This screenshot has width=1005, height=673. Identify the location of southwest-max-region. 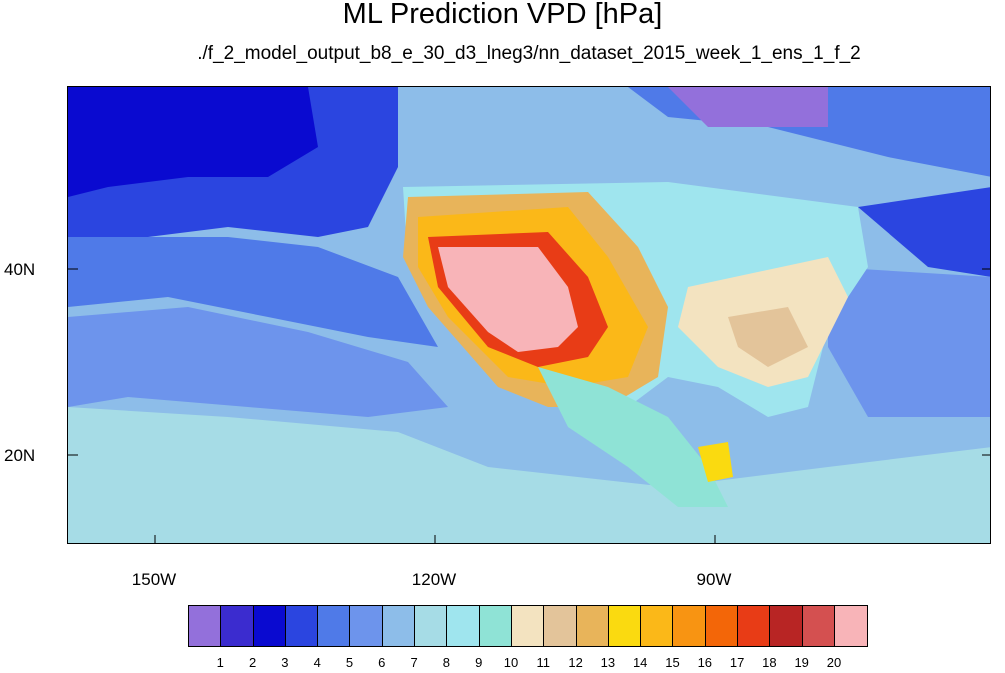
(508, 299).